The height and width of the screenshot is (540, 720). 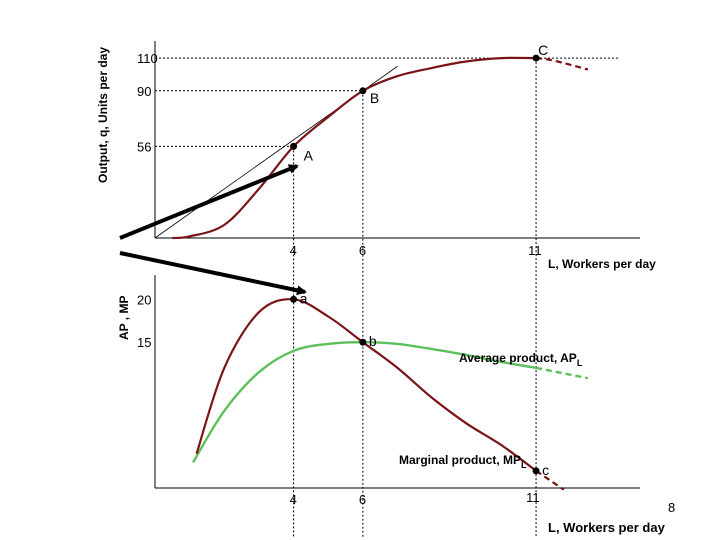 What do you see at coordinates (602, 264) in the screenshot?
I see `tp-x-axis-label: L, Workers per day` at bounding box center [602, 264].